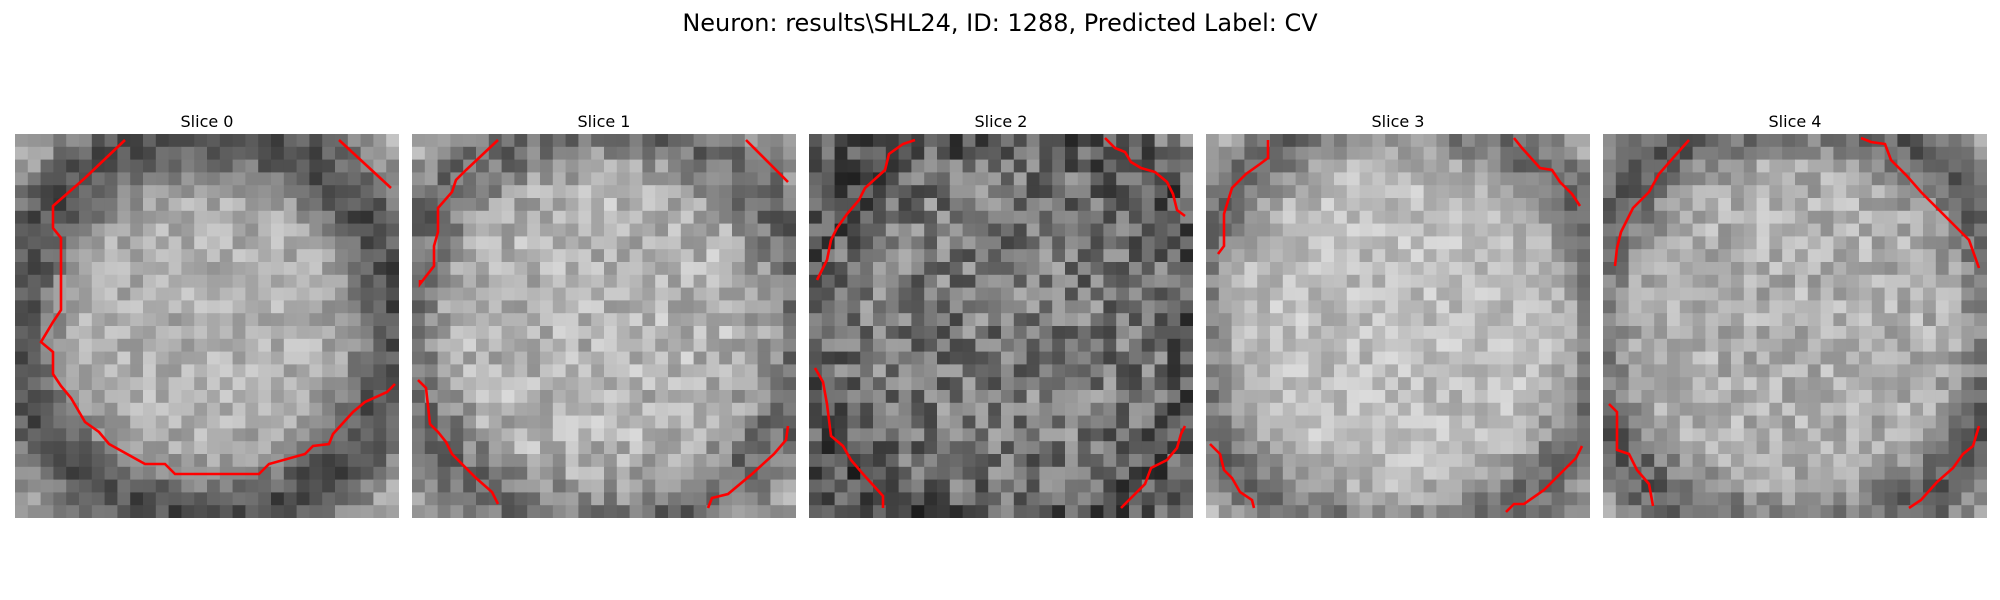 The image size is (2000, 600). Describe the element at coordinates (217, 307) in the screenshot. I see `contour-overlay` at that location.